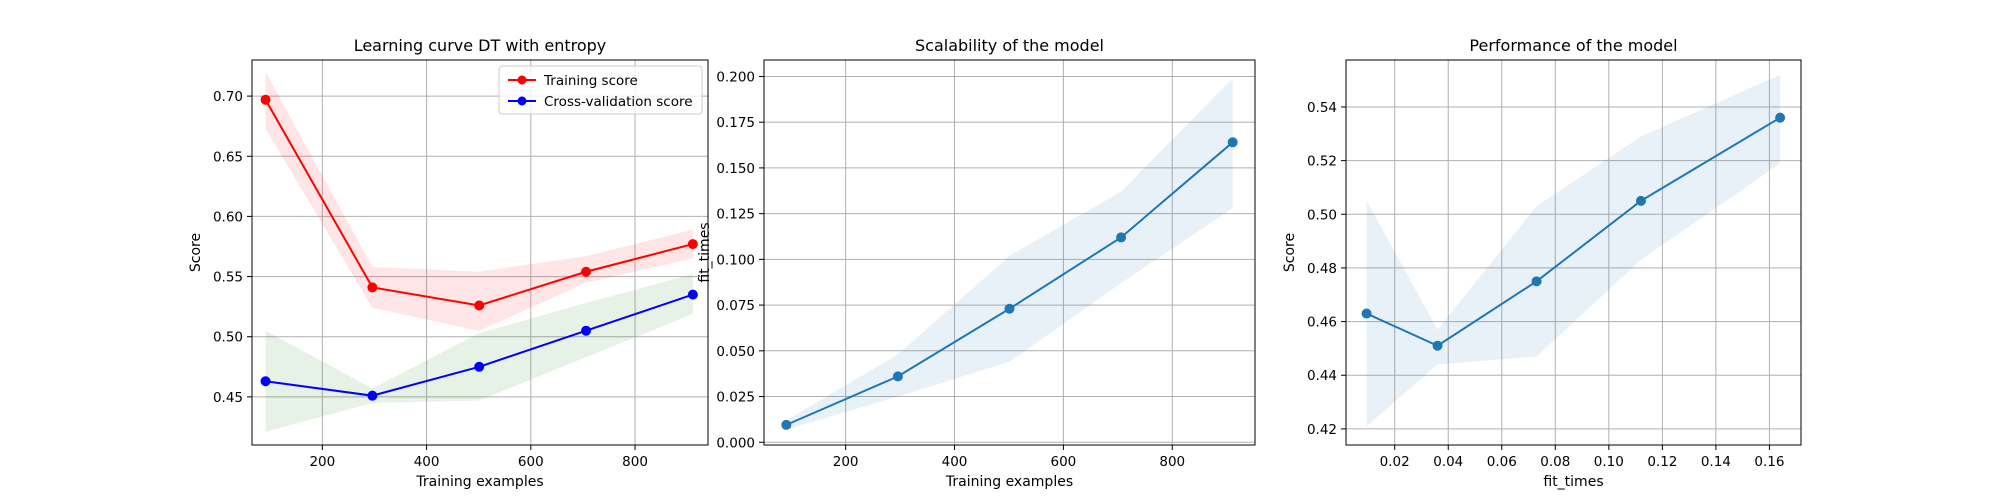 This screenshot has width=2000, height=500. Describe the element at coordinates (1322, 108) in the screenshot. I see `y-tick-label: 0.54` at that location.